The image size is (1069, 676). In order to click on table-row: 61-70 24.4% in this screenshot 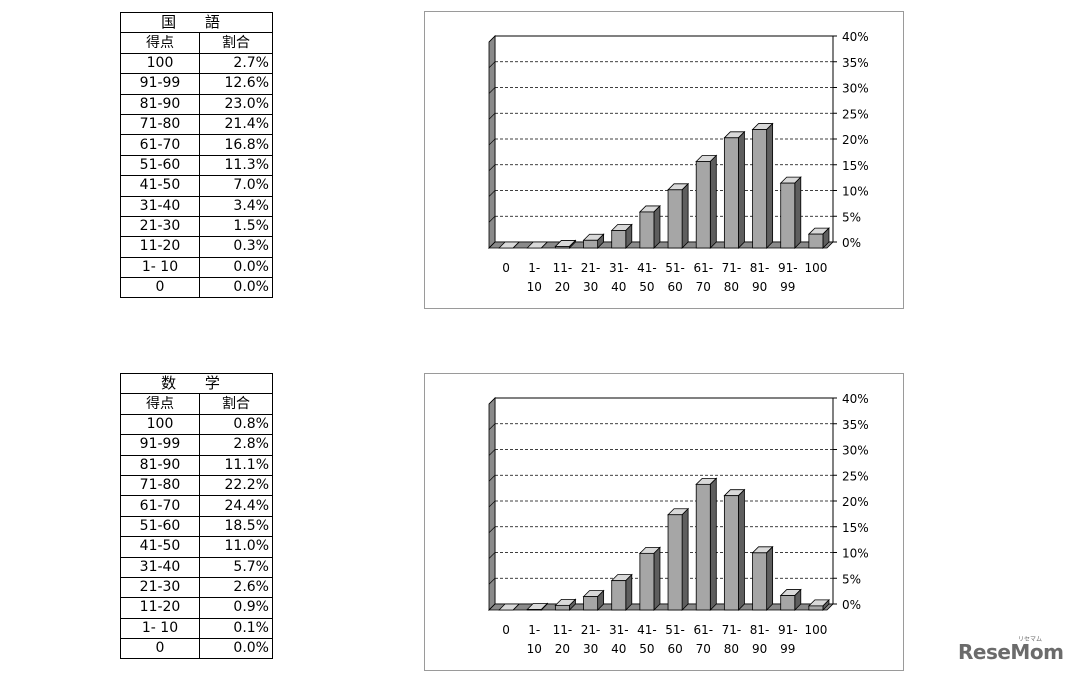, I will do `click(196, 506)`.